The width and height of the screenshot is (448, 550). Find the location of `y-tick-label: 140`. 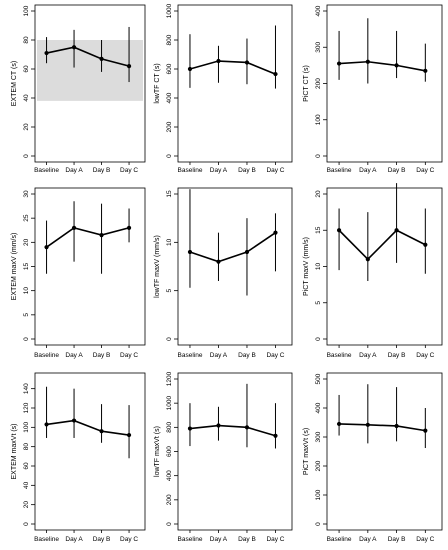

y-tick-label: 140 is located at coordinates (26, 388).